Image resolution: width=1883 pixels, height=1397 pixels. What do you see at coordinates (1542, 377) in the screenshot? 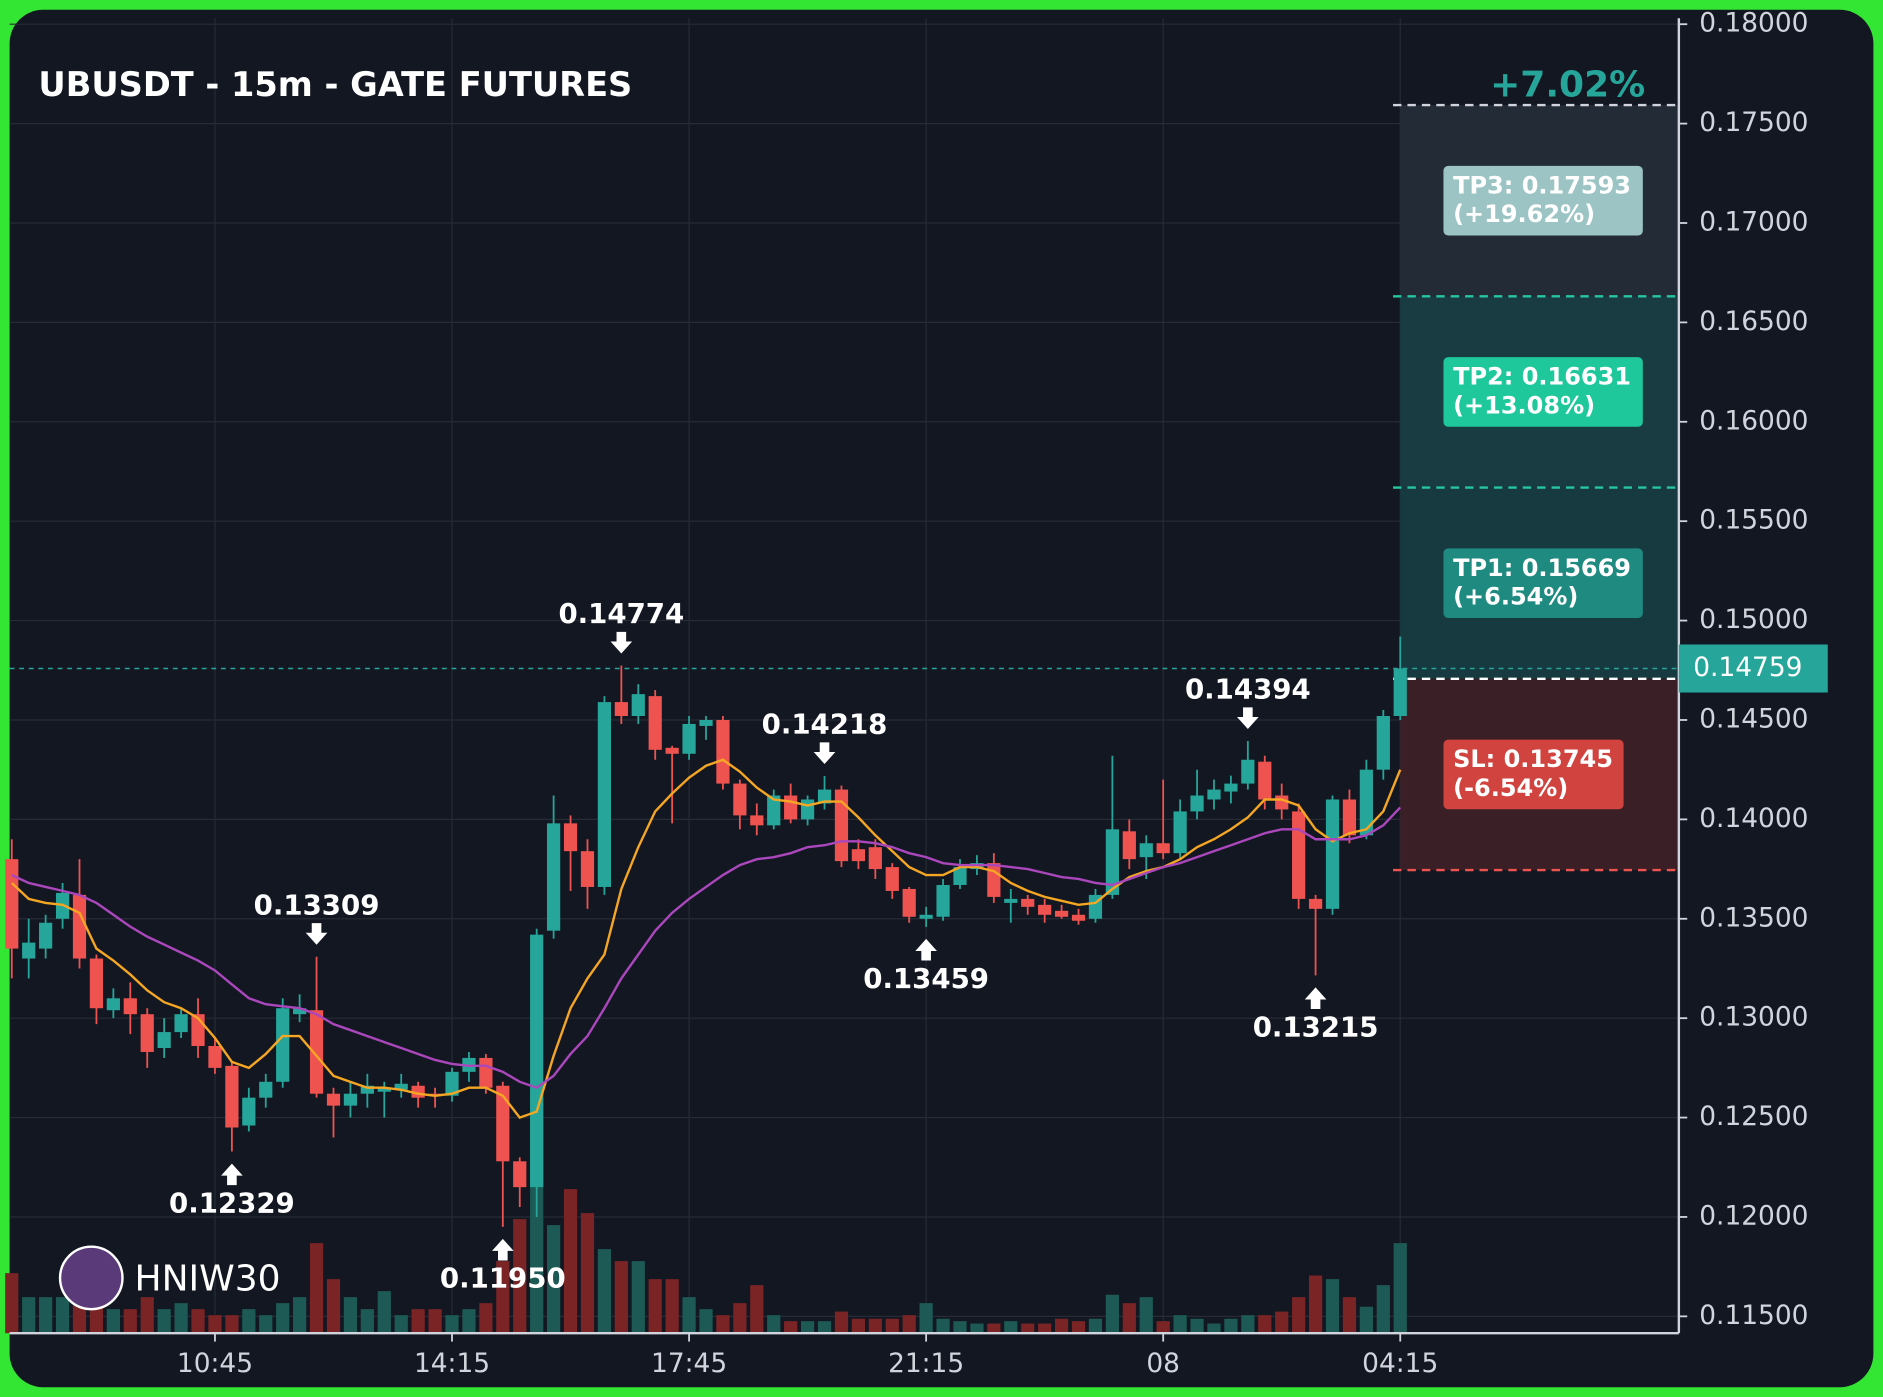
I see `target-label: TP2: 0.16631` at bounding box center [1542, 377].